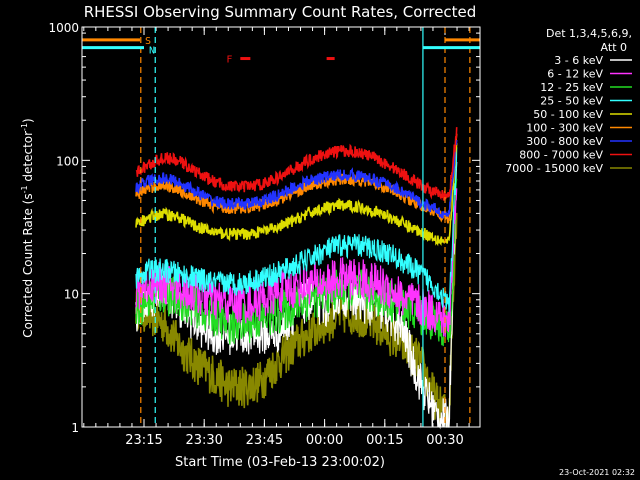 Image resolution: width=640 pixels, height=480 pixels. I want to click on y-axis-label-part: ), so click(28, 120).